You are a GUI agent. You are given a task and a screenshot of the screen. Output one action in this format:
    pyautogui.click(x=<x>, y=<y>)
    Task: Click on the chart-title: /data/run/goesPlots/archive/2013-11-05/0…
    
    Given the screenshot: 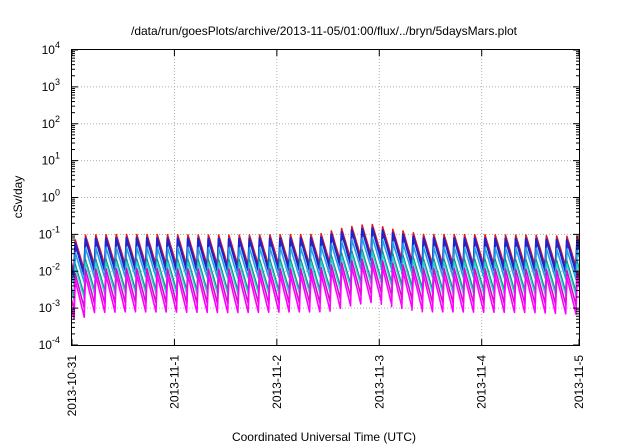 What is the action you would take?
    pyautogui.click(x=324, y=31)
    